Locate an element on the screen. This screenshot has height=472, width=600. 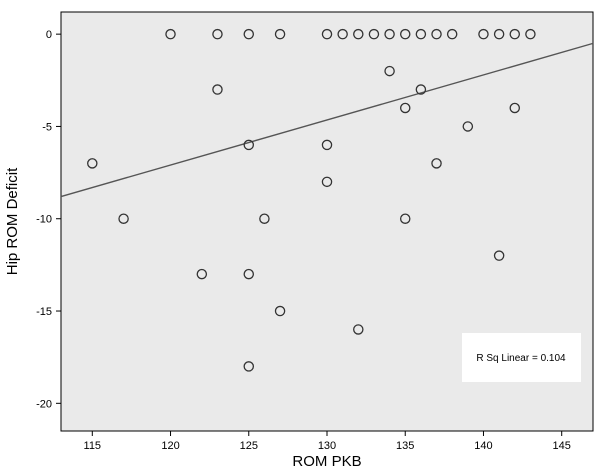
y-tick-label: -10 is located at coordinates (44, 220).